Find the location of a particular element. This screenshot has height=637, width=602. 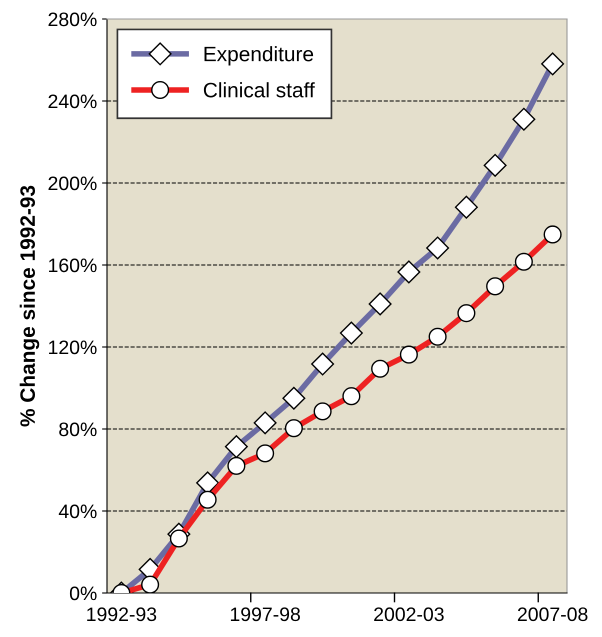

y-tick-label: 240% is located at coordinates (72, 101).